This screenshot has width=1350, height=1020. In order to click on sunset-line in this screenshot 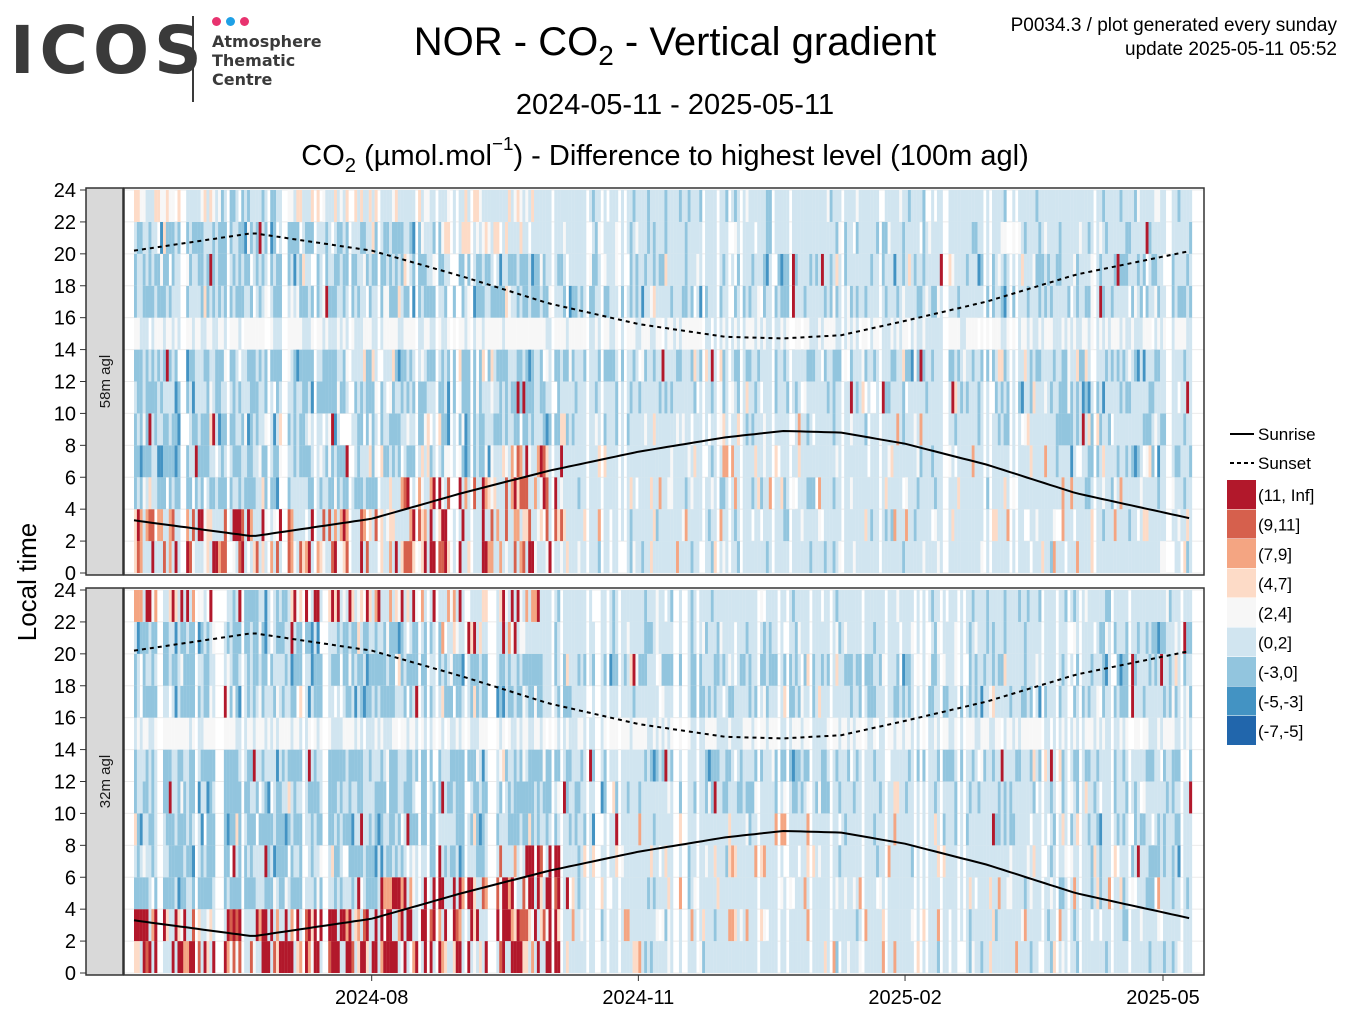, I will do `click(661, 286)`.